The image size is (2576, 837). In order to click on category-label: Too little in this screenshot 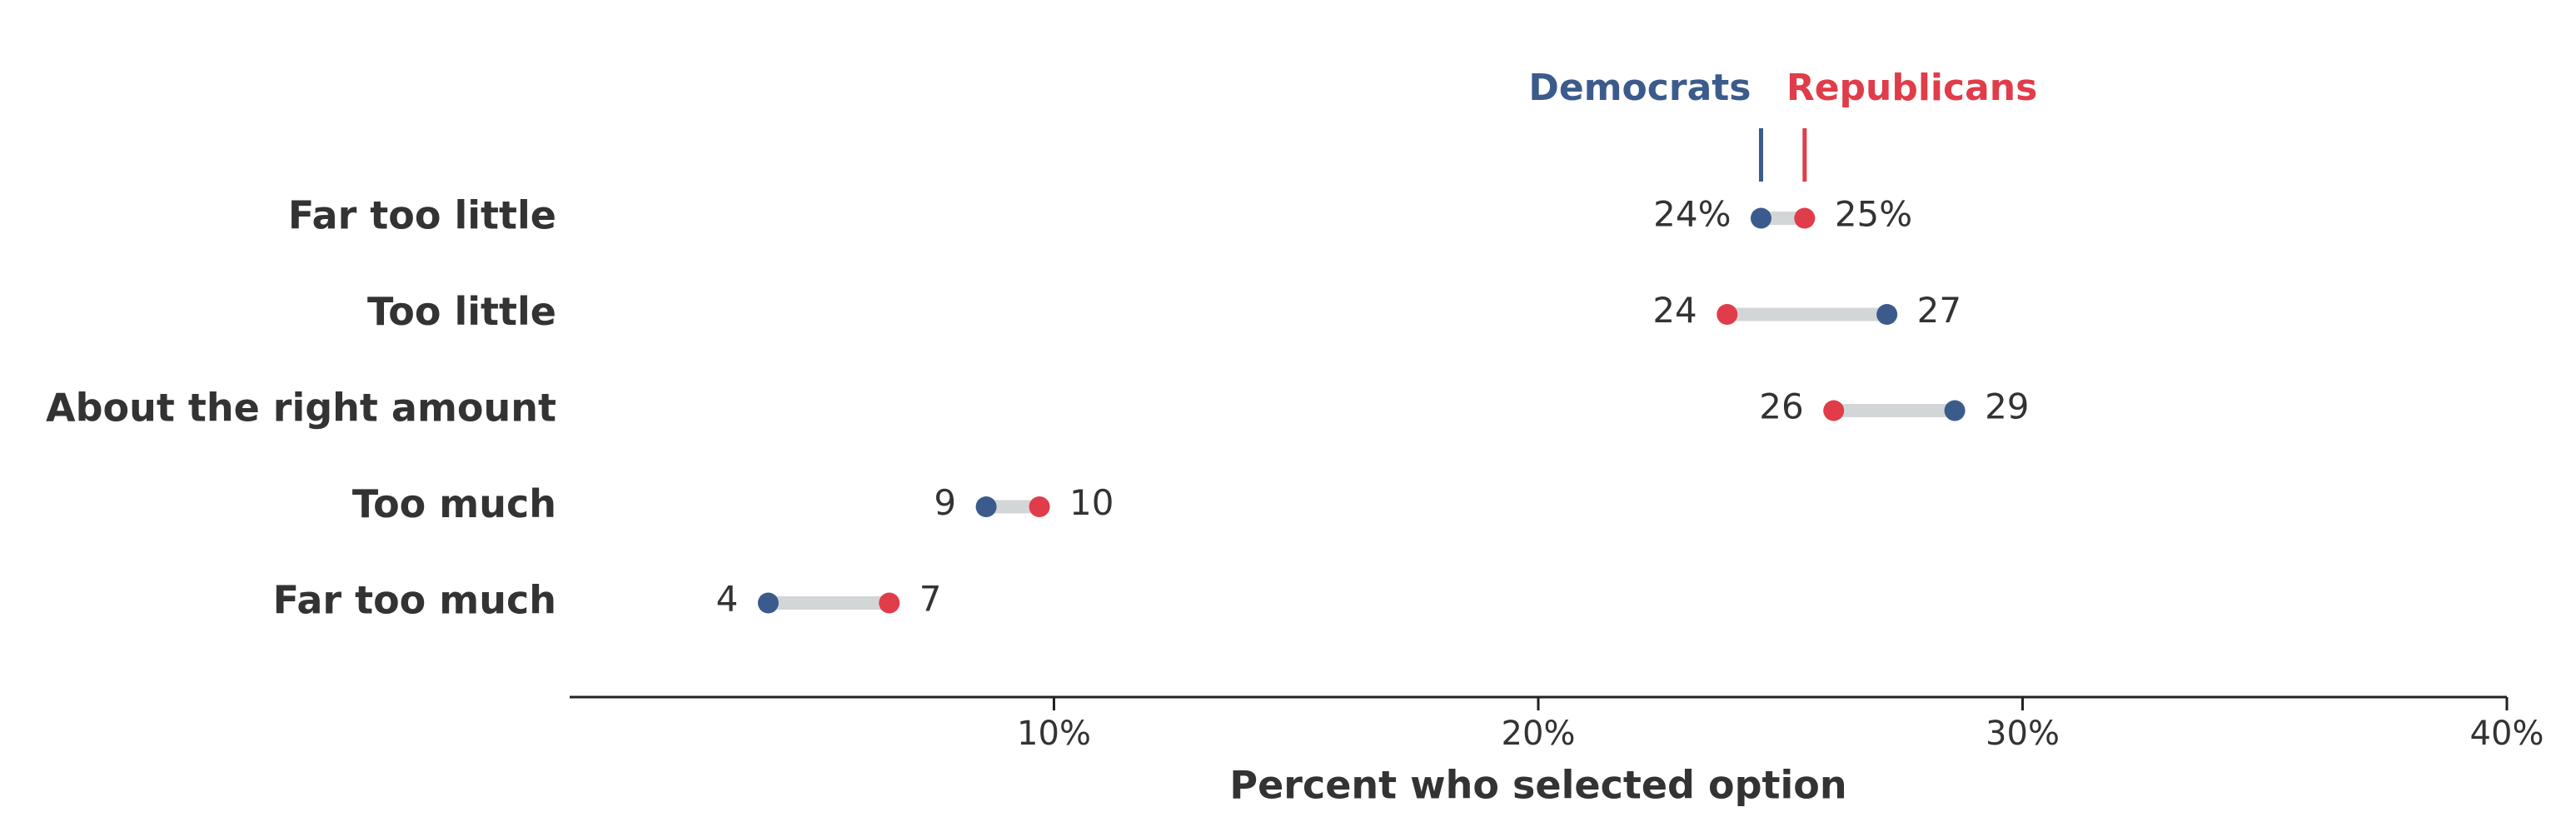, I will do `click(461, 311)`.